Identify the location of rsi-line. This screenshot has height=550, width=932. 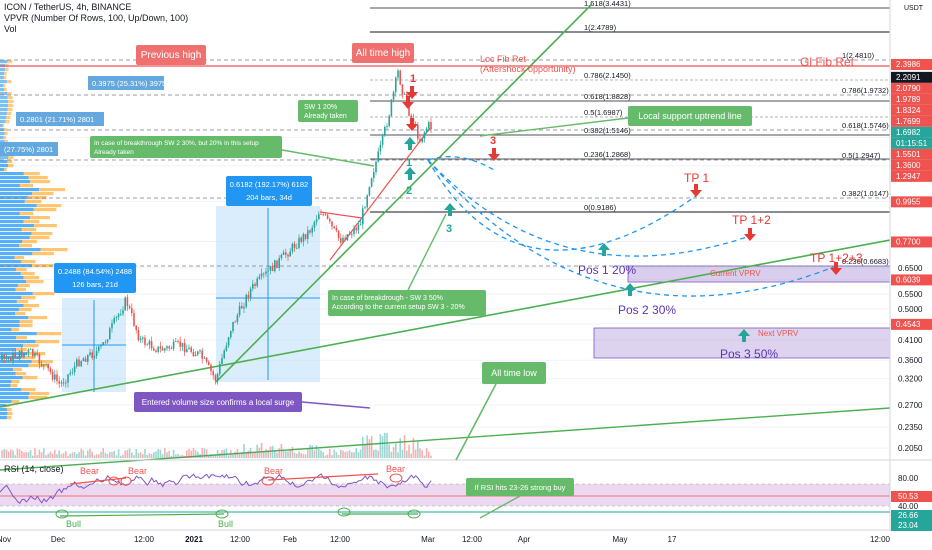
(216, 489).